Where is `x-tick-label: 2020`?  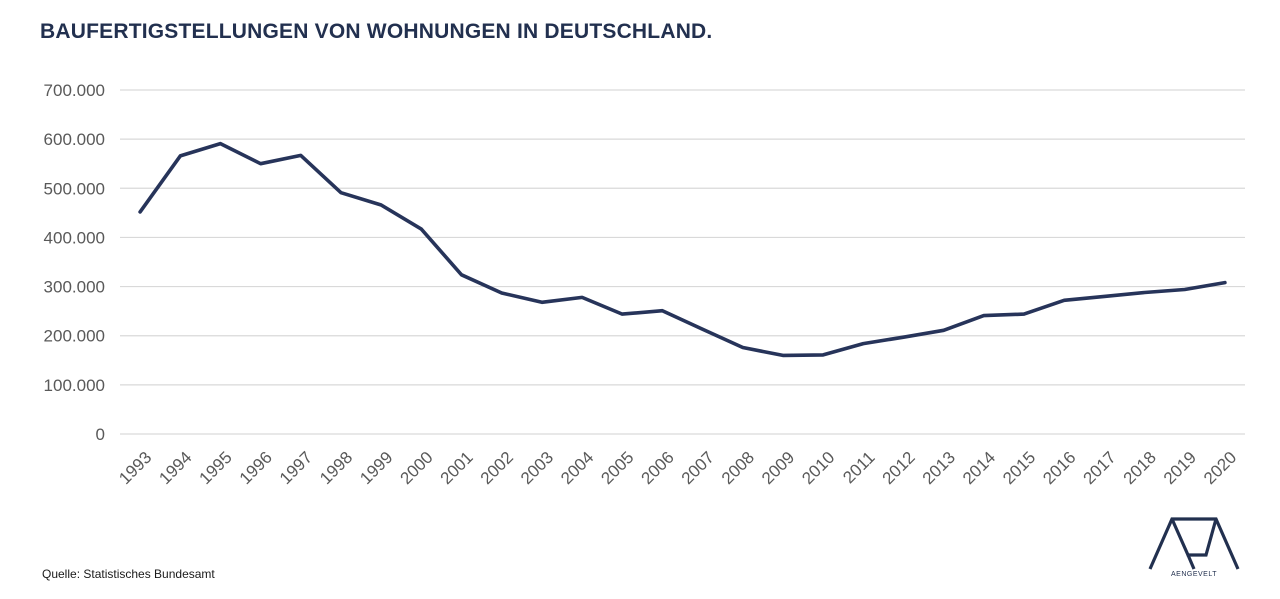
x-tick-label: 2020 is located at coordinates (1220, 468).